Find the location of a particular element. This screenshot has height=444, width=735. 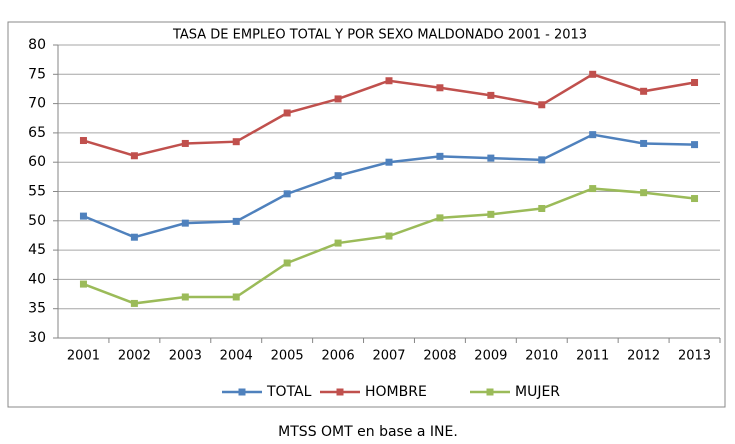

x-tick-label: 2001 is located at coordinates (83, 356).